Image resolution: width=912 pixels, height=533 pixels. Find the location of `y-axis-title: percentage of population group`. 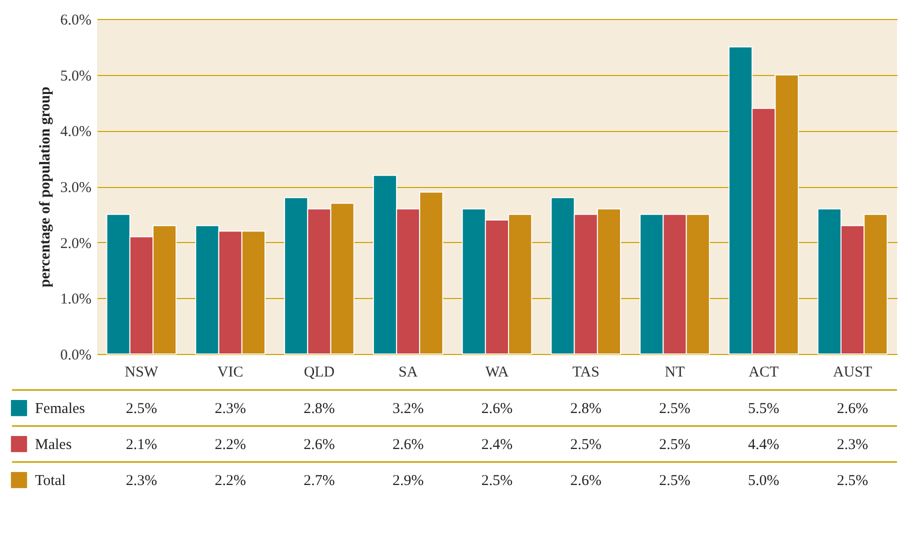

y-axis-title: percentage of population group is located at coordinates (45, 187).